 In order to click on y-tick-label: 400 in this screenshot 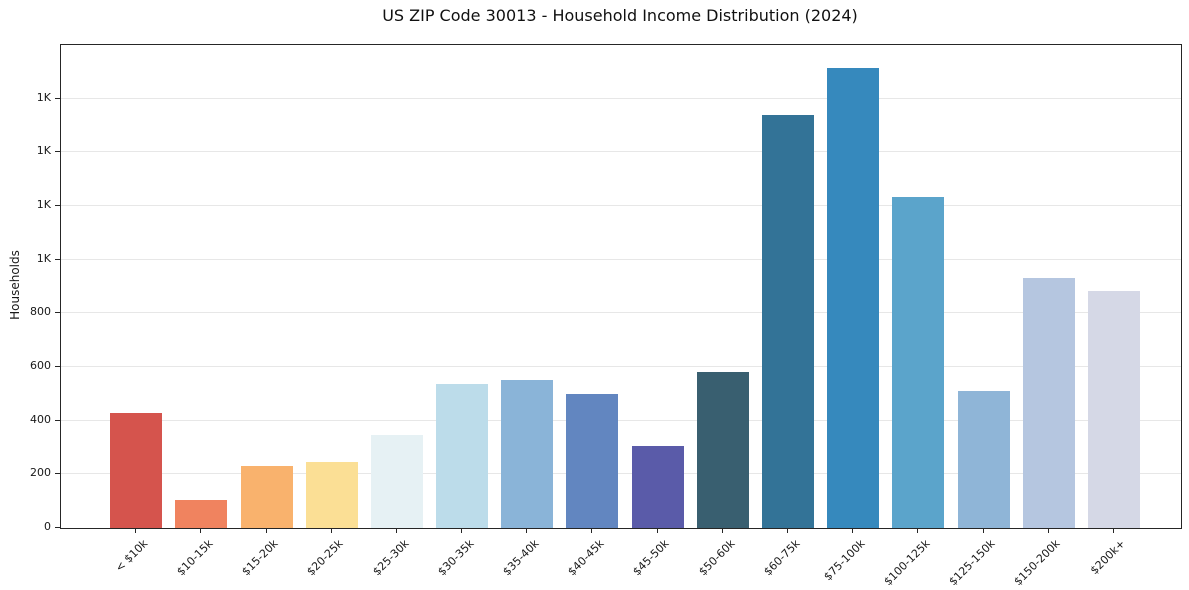, I will do `click(40, 419)`.